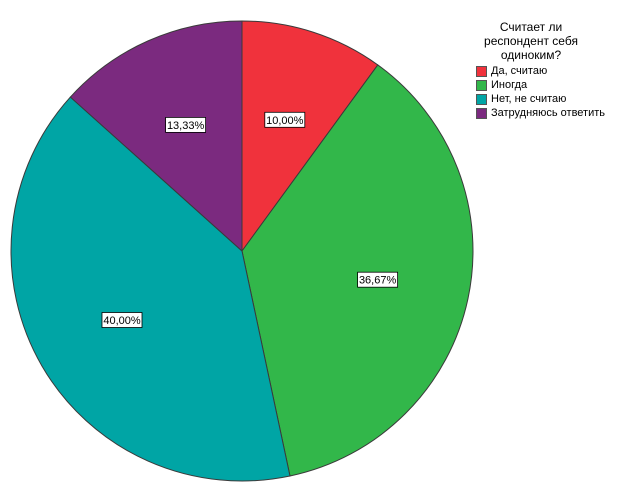 The width and height of the screenshot is (629, 504). Describe the element at coordinates (529, 99) in the screenshot. I see `legend-label: Нет, не считаю` at that location.